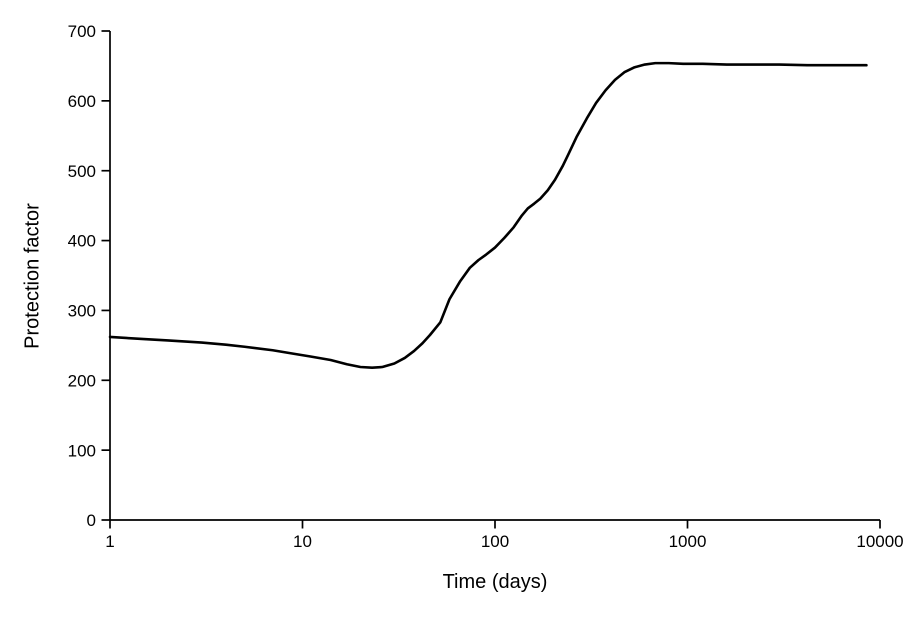 The width and height of the screenshot is (911, 623). What do you see at coordinates (879, 541) in the screenshot?
I see `x-tick-label: 10000` at bounding box center [879, 541].